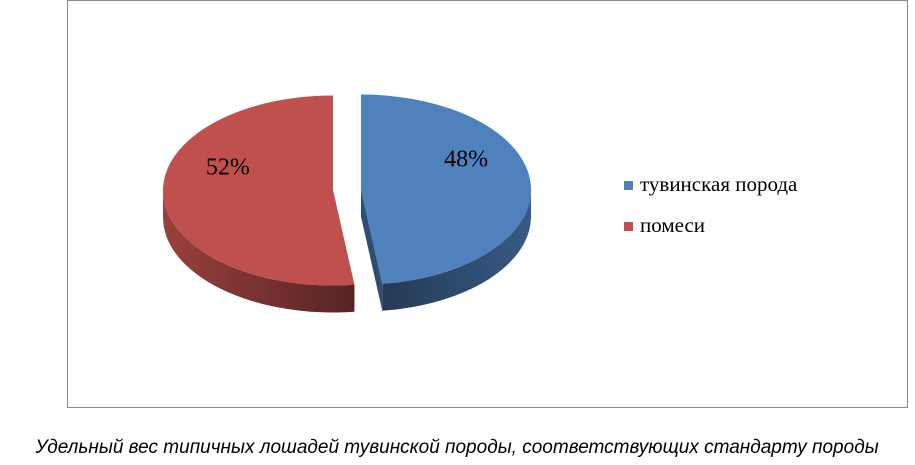  I want to click on data-label: 48%, so click(466, 159).